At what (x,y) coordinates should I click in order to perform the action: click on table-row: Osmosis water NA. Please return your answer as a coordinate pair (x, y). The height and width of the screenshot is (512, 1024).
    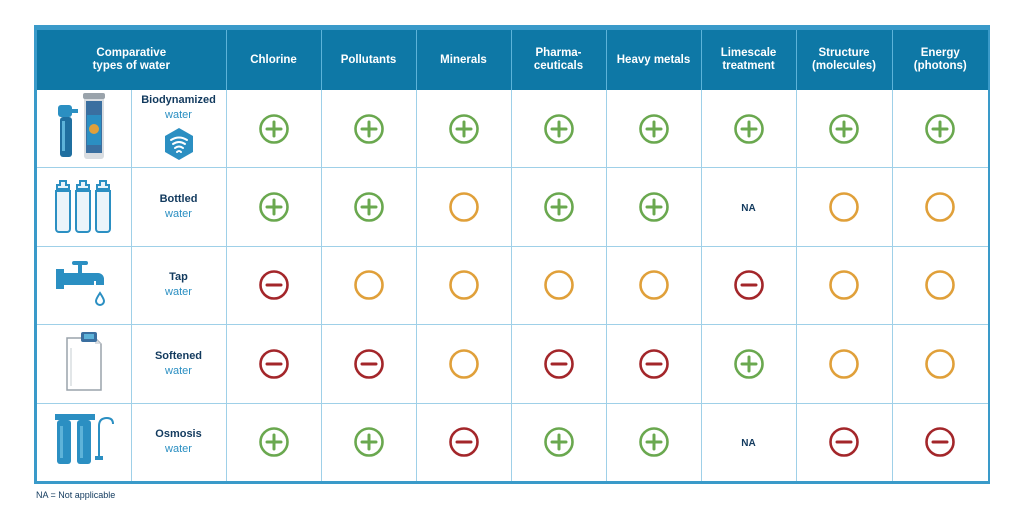
    Looking at the image, I should click on (513, 442).